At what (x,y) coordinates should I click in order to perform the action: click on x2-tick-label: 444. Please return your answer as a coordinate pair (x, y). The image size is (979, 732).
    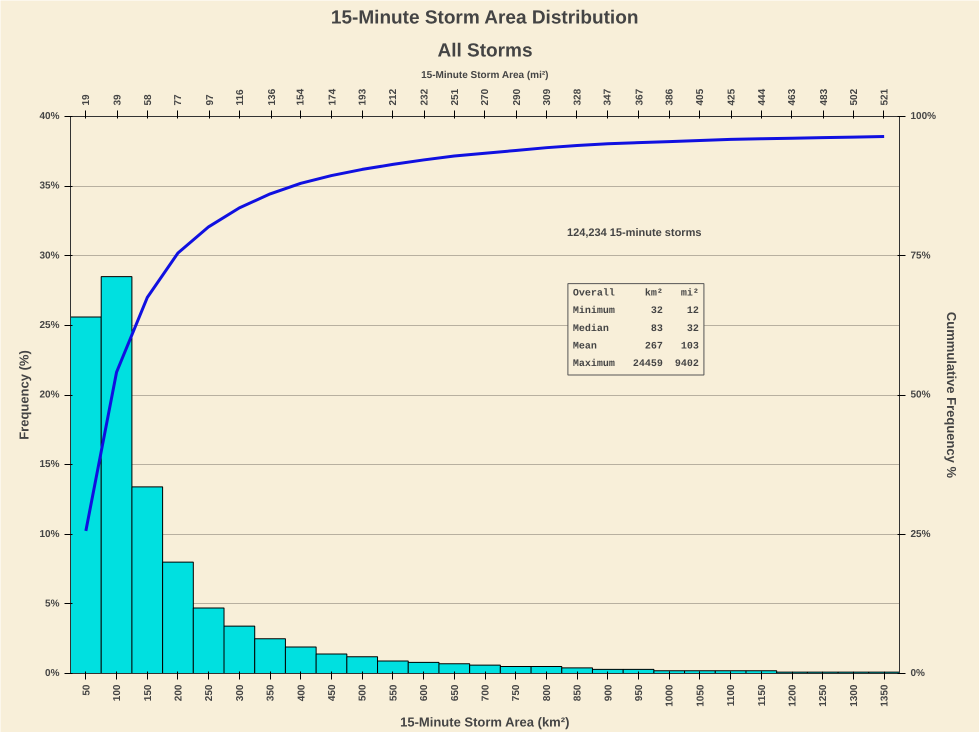
    Looking at the image, I should click on (762, 97).